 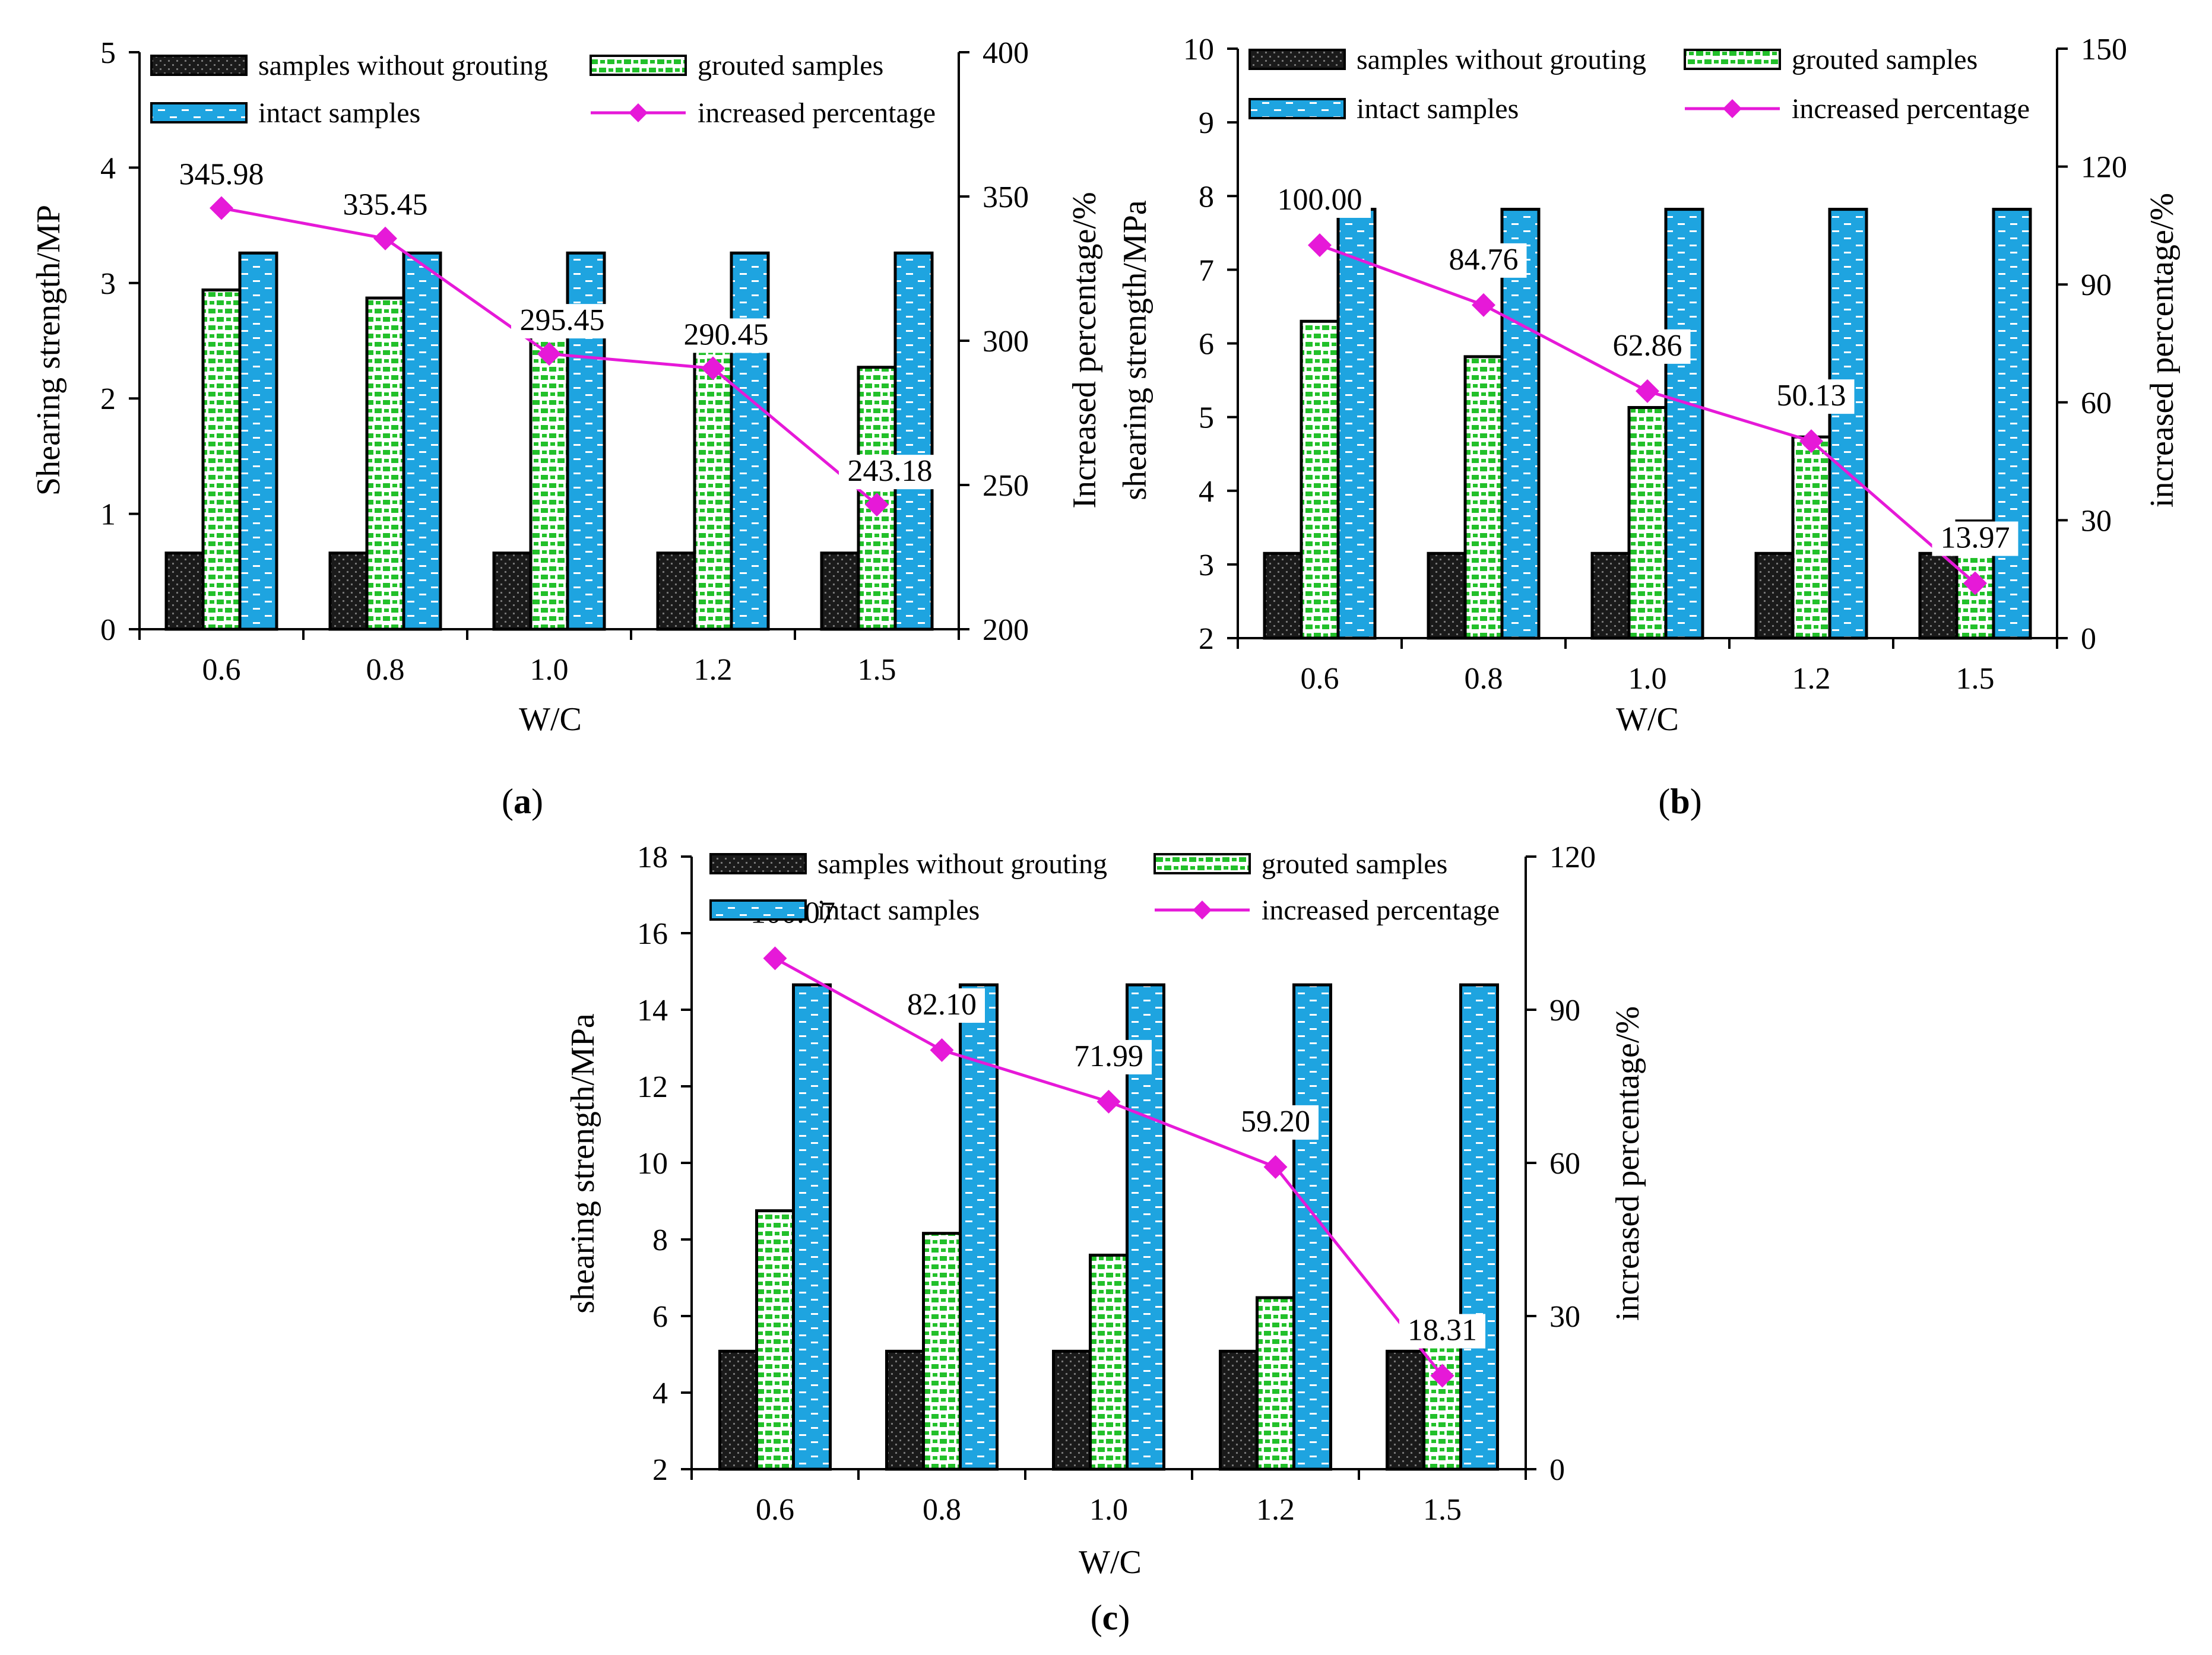 I want to click on y2tick-label-b: 30, so click(x=2096, y=521).